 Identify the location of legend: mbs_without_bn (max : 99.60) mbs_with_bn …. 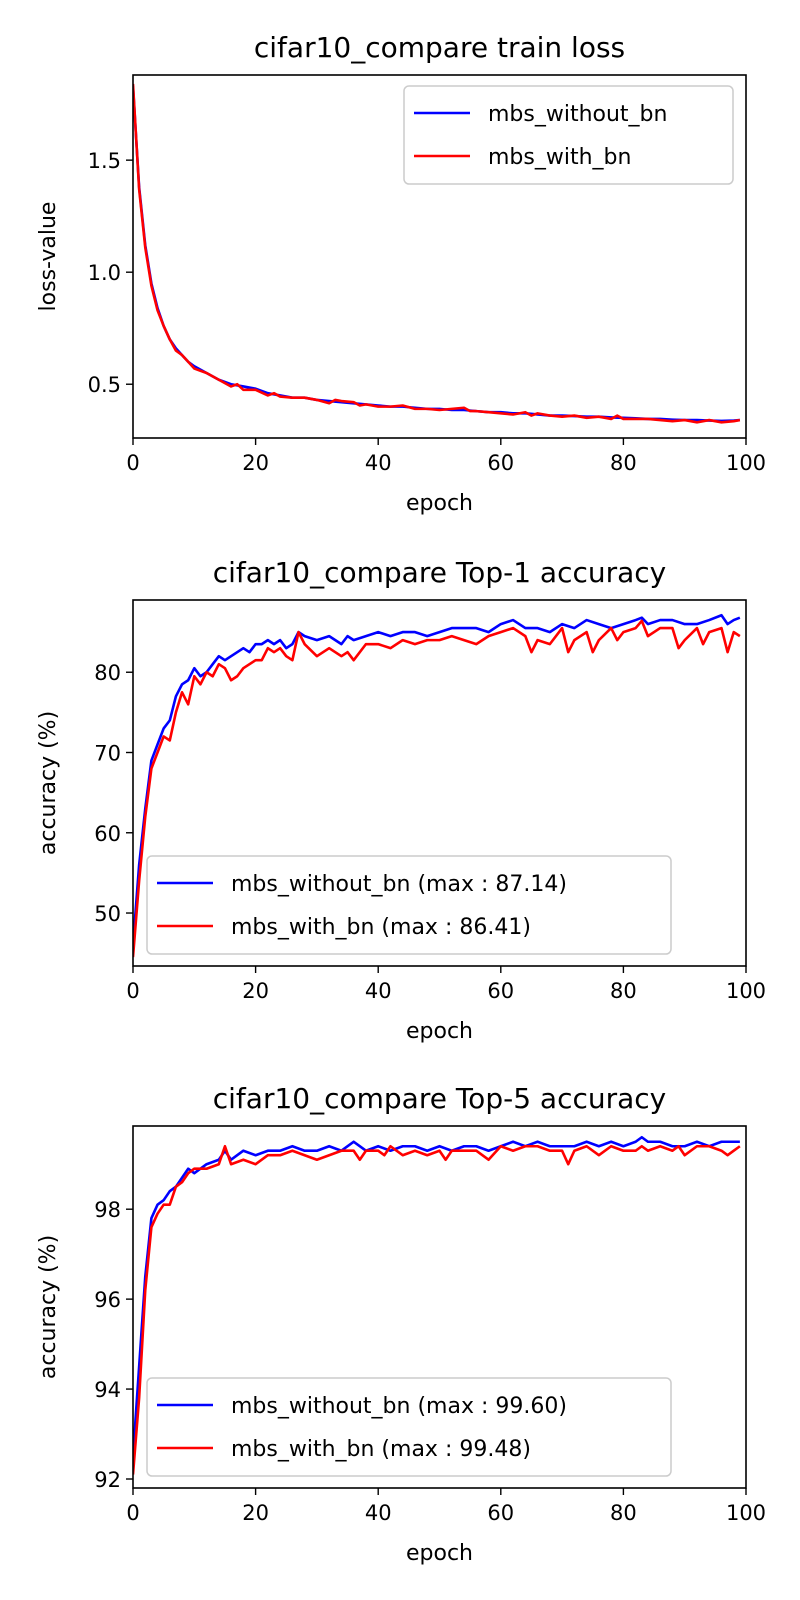
(409, 1427).